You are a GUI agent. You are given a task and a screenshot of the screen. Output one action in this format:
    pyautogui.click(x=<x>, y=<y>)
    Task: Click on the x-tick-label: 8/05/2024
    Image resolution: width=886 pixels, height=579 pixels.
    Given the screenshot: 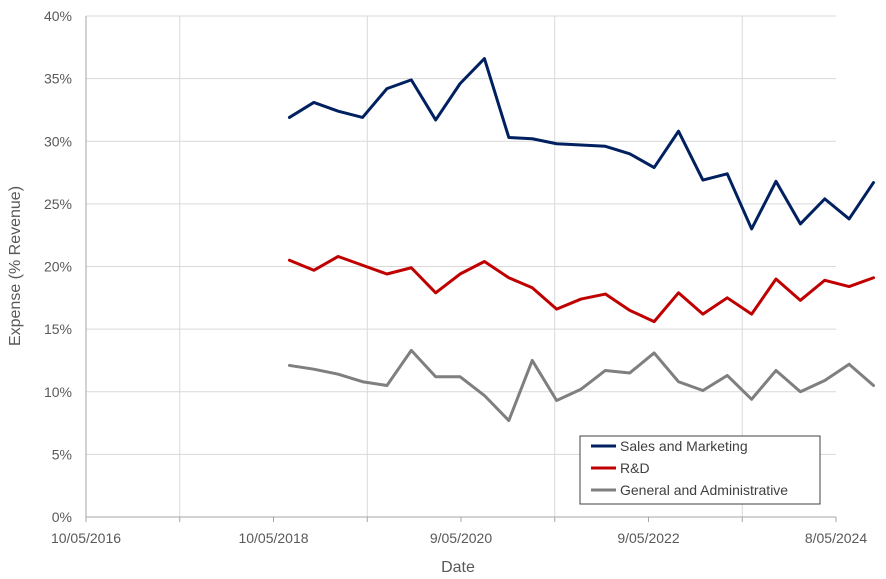 What is the action you would take?
    pyautogui.click(x=836, y=538)
    